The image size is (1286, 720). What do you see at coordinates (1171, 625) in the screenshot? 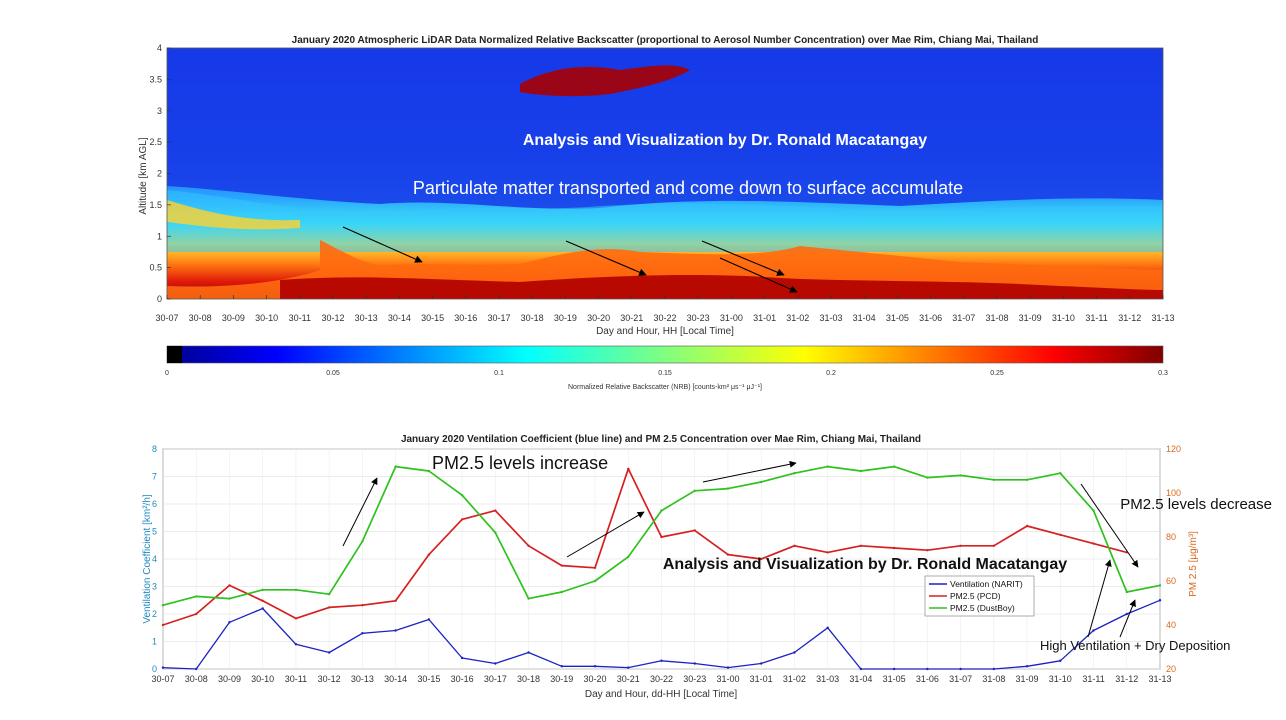
I see `combo-ytick-right-label: 40` at bounding box center [1171, 625].